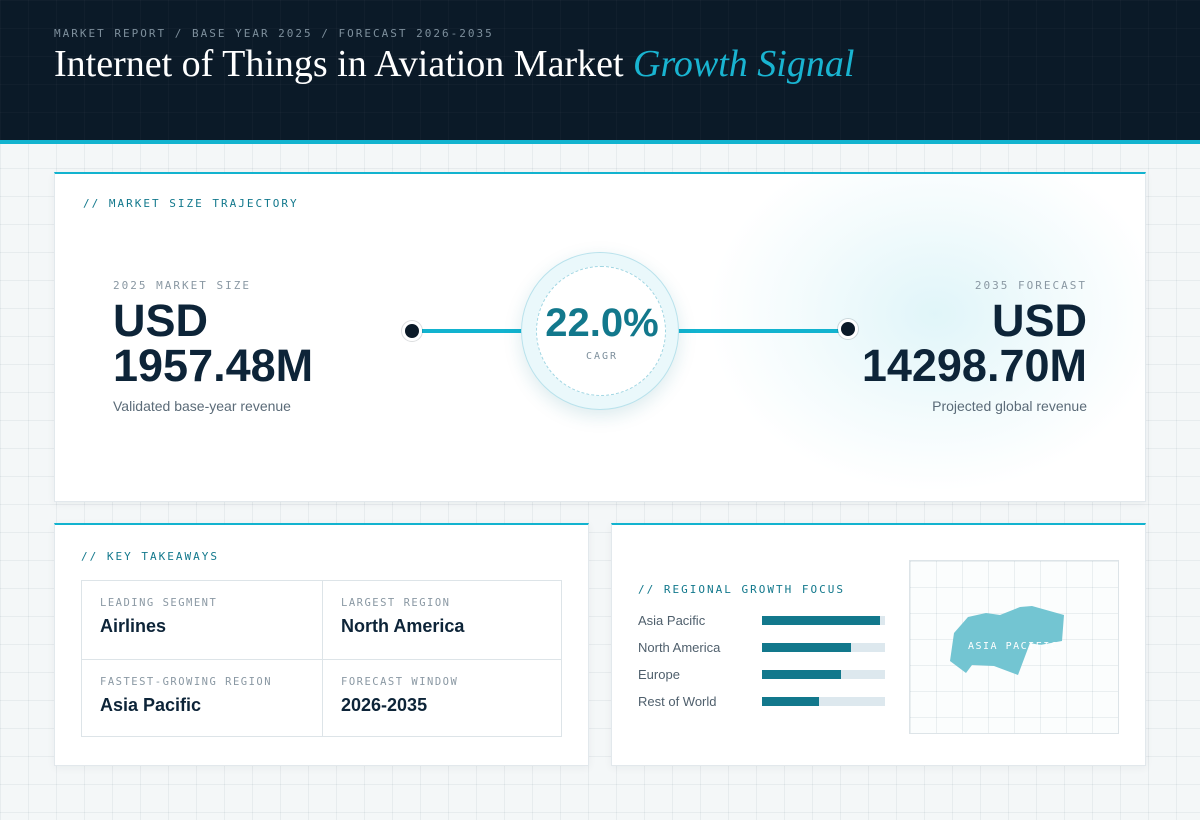 This screenshot has height=820, width=1200. Describe the element at coordinates (744, 64) in the screenshot. I see `page-title-accent: Growth Signal` at that location.